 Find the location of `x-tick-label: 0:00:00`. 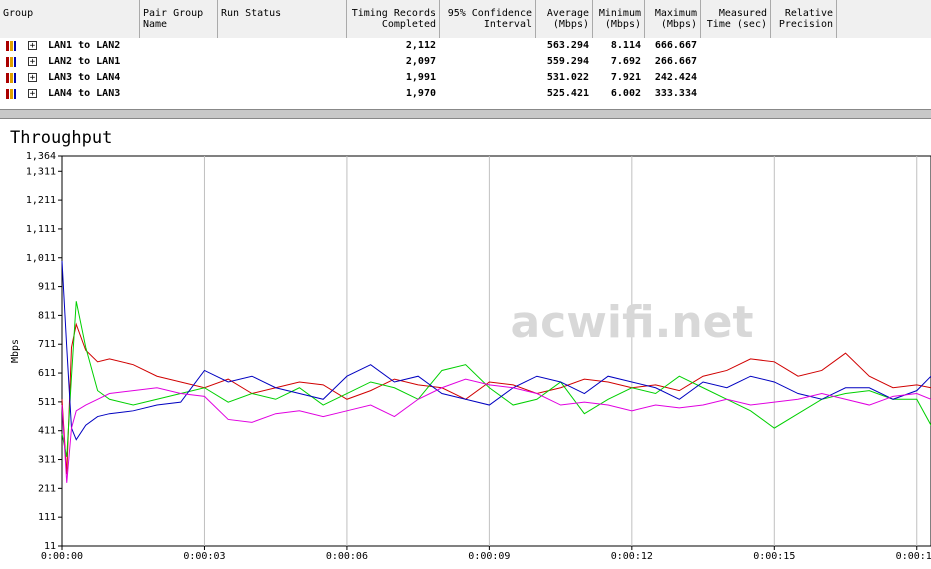

x-tick-label: 0:00:00 is located at coordinates (62, 556).